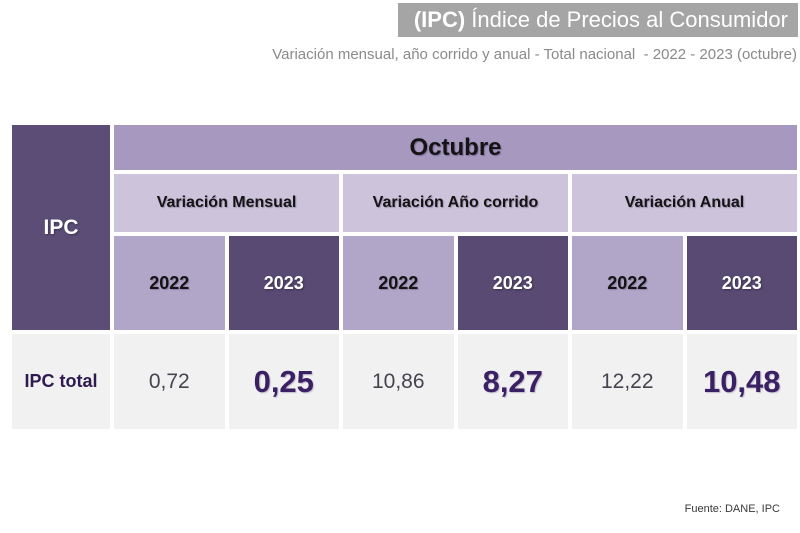 The height and width of the screenshot is (533, 800). I want to click on value-ano-corrido-2023: 8,27, so click(512, 381).